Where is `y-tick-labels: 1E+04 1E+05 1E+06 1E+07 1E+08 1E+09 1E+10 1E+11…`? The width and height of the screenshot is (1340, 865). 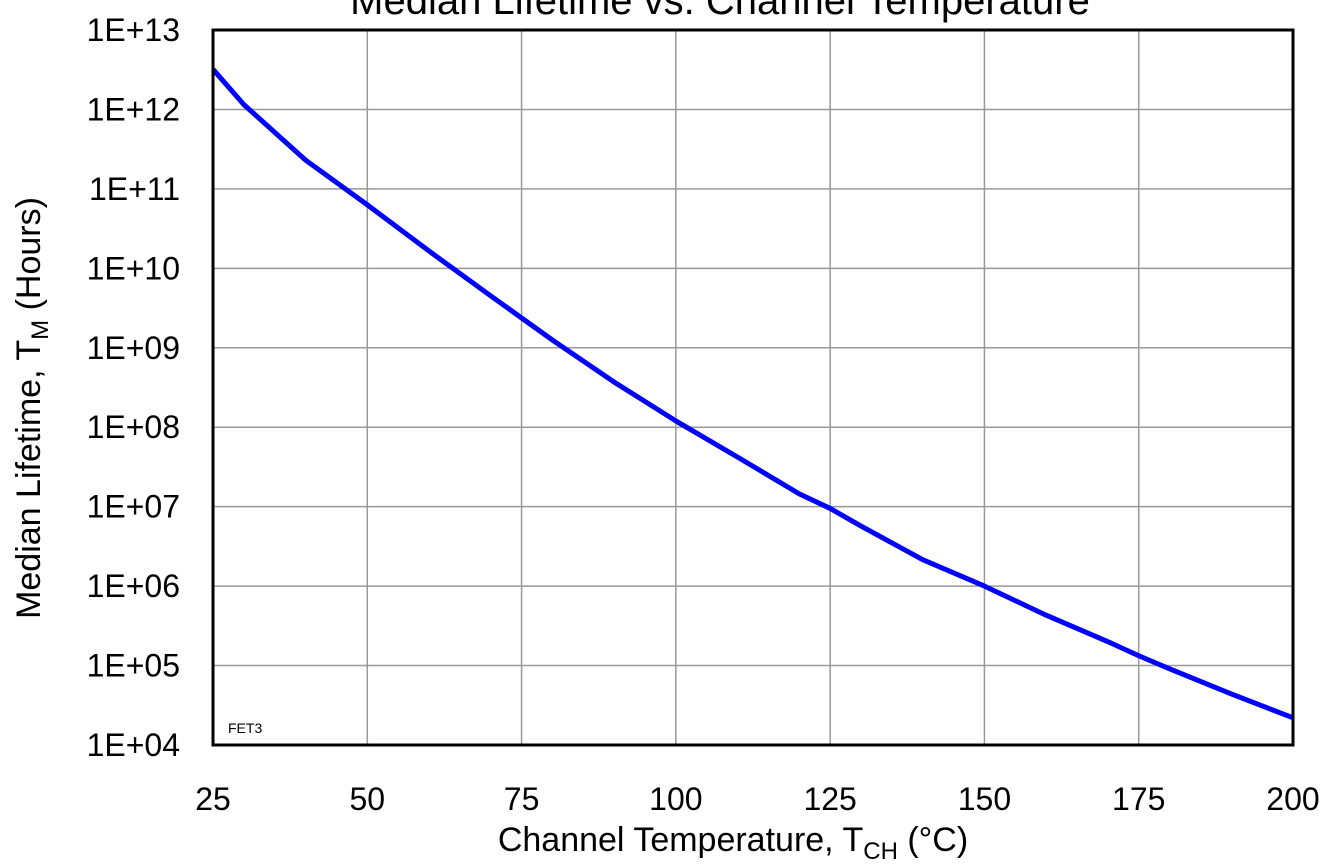
y-tick-labels: 1E+04 1E+05 1E+06 1E+07 1E+08 1E+09 1E+10 1E+11… is located at coordinates (133, 387).